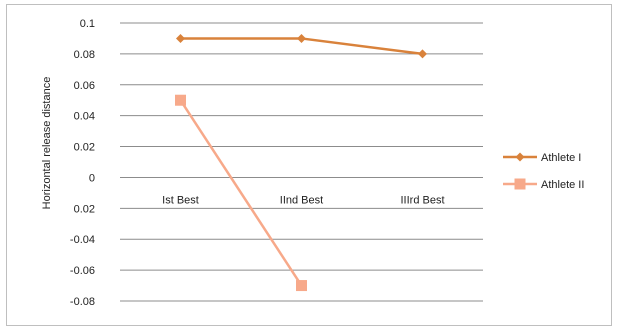 This screenshot has height=335, width=620. What do you see at coordinates (92, 178) in the screenshot?
I see `y-tick-label: 0` at bounding box center [92, 178].